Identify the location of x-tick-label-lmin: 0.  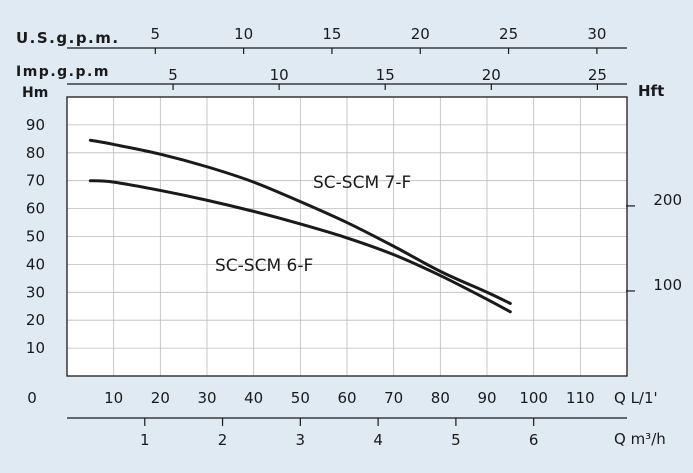
(32, 398).